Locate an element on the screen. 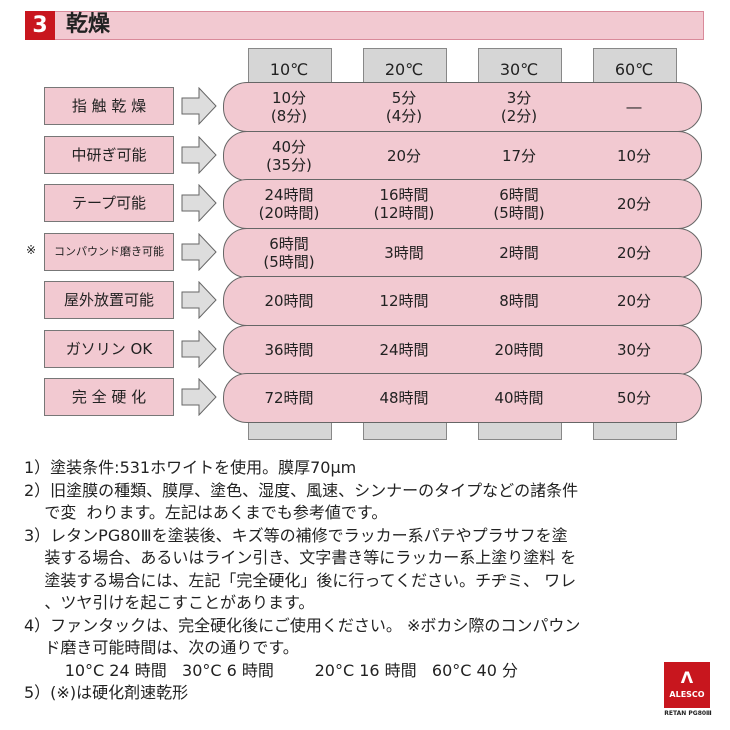  section-title: 乾燥 is located at coordinates (88, 24).